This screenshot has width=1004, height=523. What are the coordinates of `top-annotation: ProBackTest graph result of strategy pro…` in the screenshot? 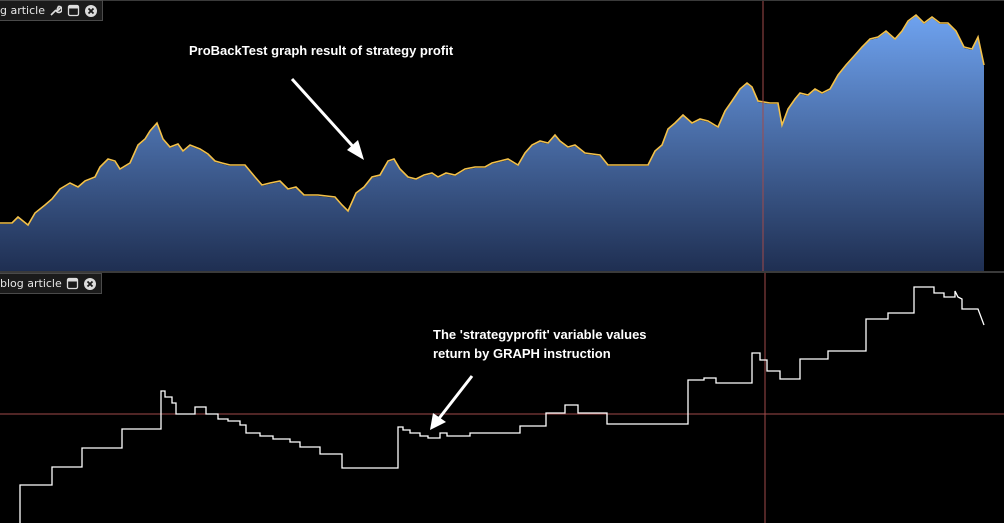 It's located at (321, 50).